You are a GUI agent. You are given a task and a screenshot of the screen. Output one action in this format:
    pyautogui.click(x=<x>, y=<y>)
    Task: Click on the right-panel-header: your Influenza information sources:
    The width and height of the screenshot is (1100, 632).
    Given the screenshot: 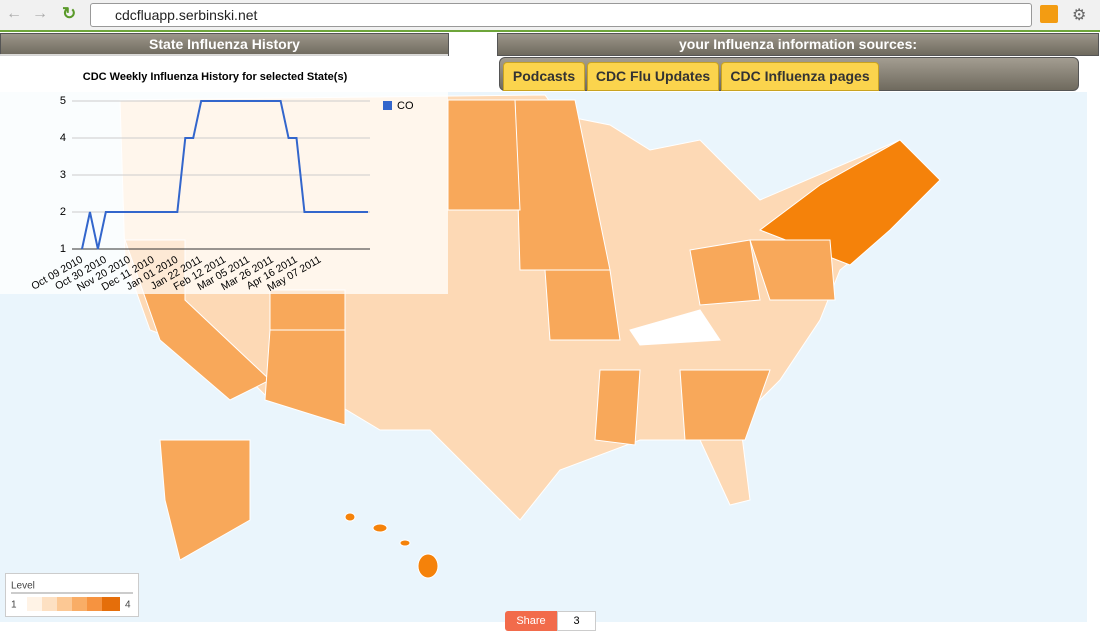 What is the action you would take?
    pyautogui.click(x=798, y=44)
    